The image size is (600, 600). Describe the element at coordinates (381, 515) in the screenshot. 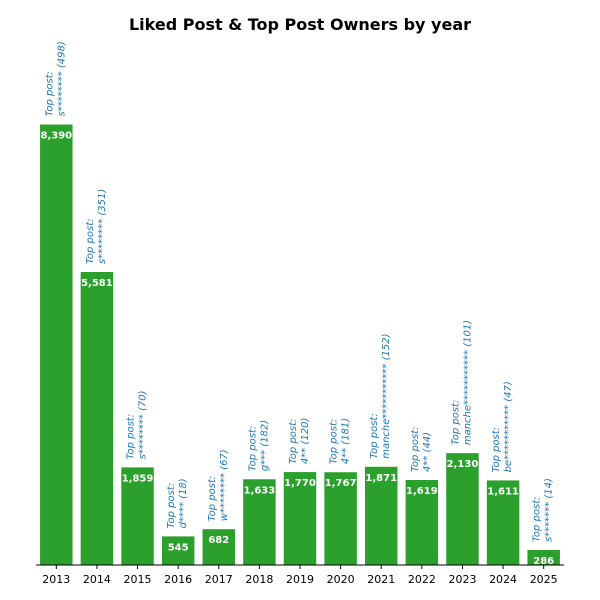

I see `bar-2021` at that location.